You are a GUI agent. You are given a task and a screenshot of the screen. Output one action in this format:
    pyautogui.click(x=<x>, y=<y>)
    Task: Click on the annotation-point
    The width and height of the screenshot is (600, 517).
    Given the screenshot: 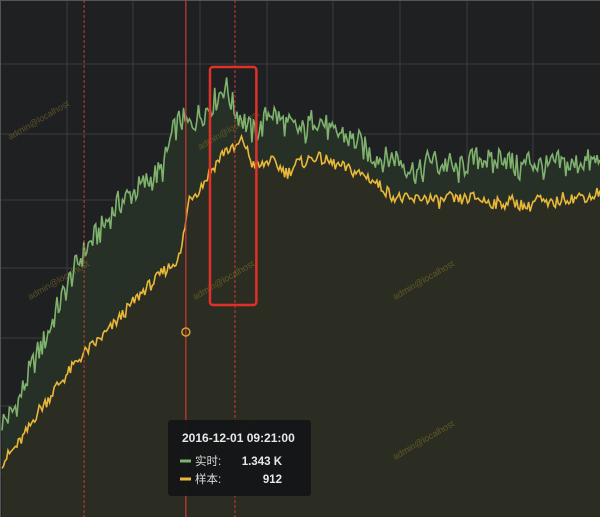 What is the action you would take?
    pyautogui.click(x=186, y=332)
    